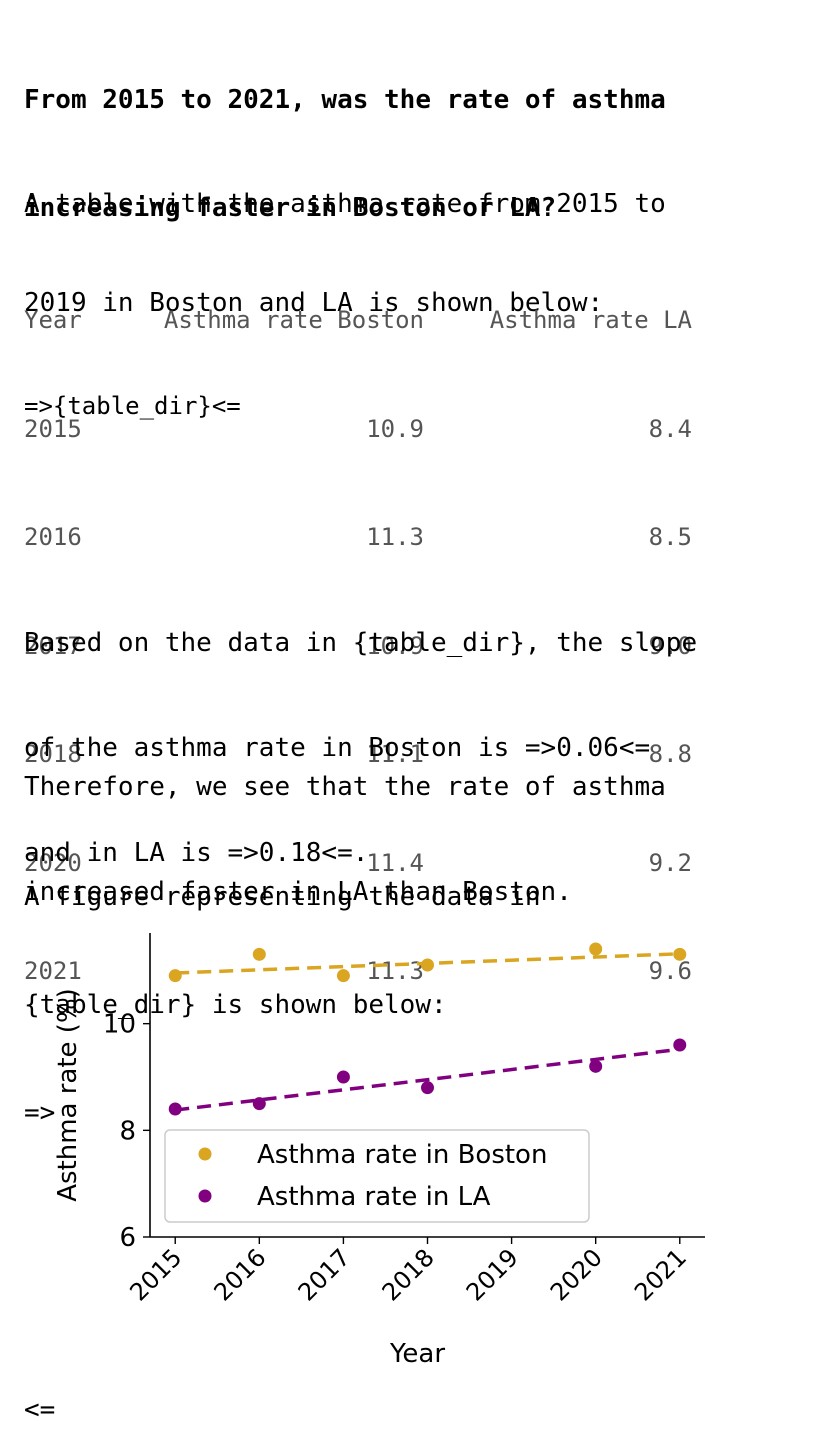  Describe the element at coordinates (660, 1274) in the screenshot. I see `x-tick-label: 2021` at that location.